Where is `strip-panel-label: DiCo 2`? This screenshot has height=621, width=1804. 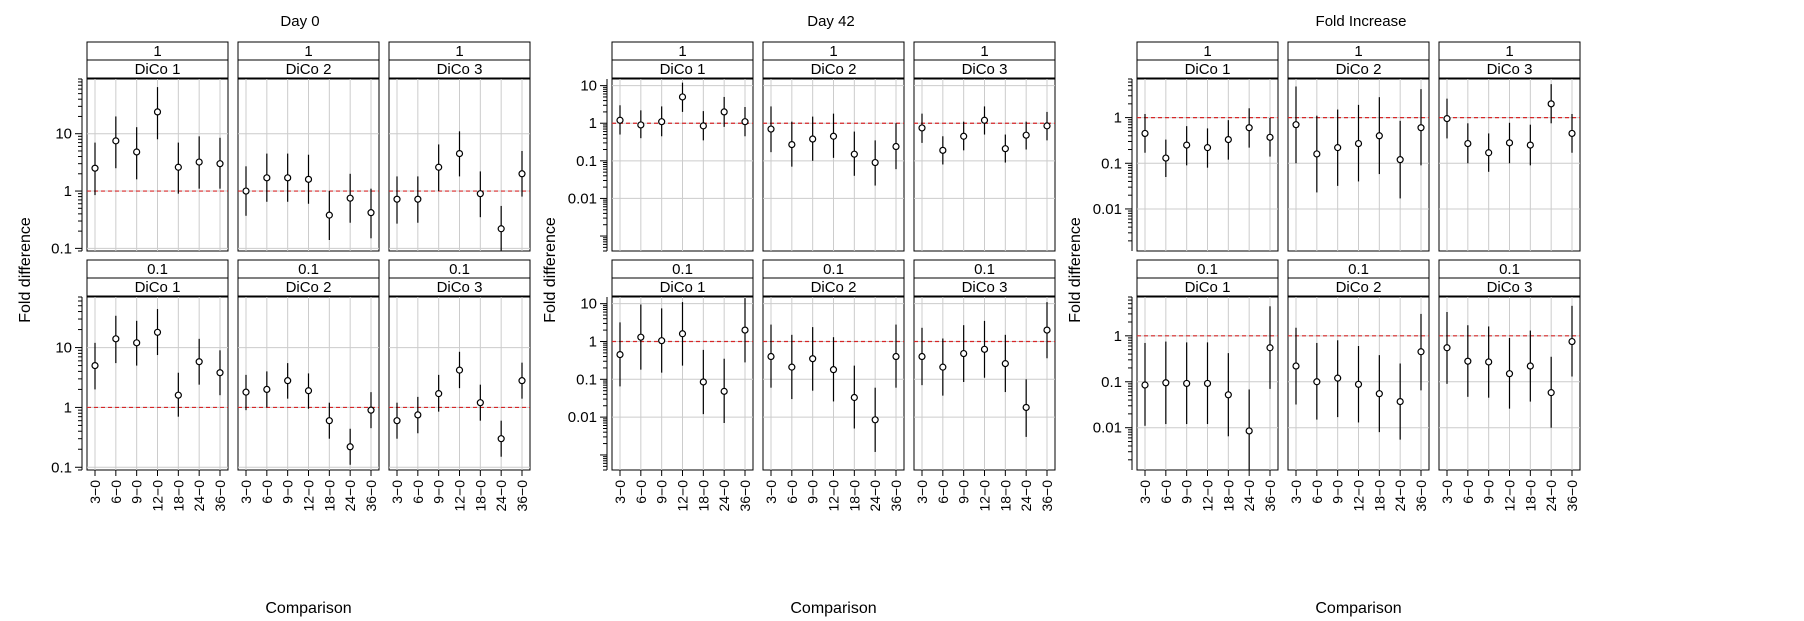
strip-panel-label: DiCo 2 is located at coordinates (834, 287).